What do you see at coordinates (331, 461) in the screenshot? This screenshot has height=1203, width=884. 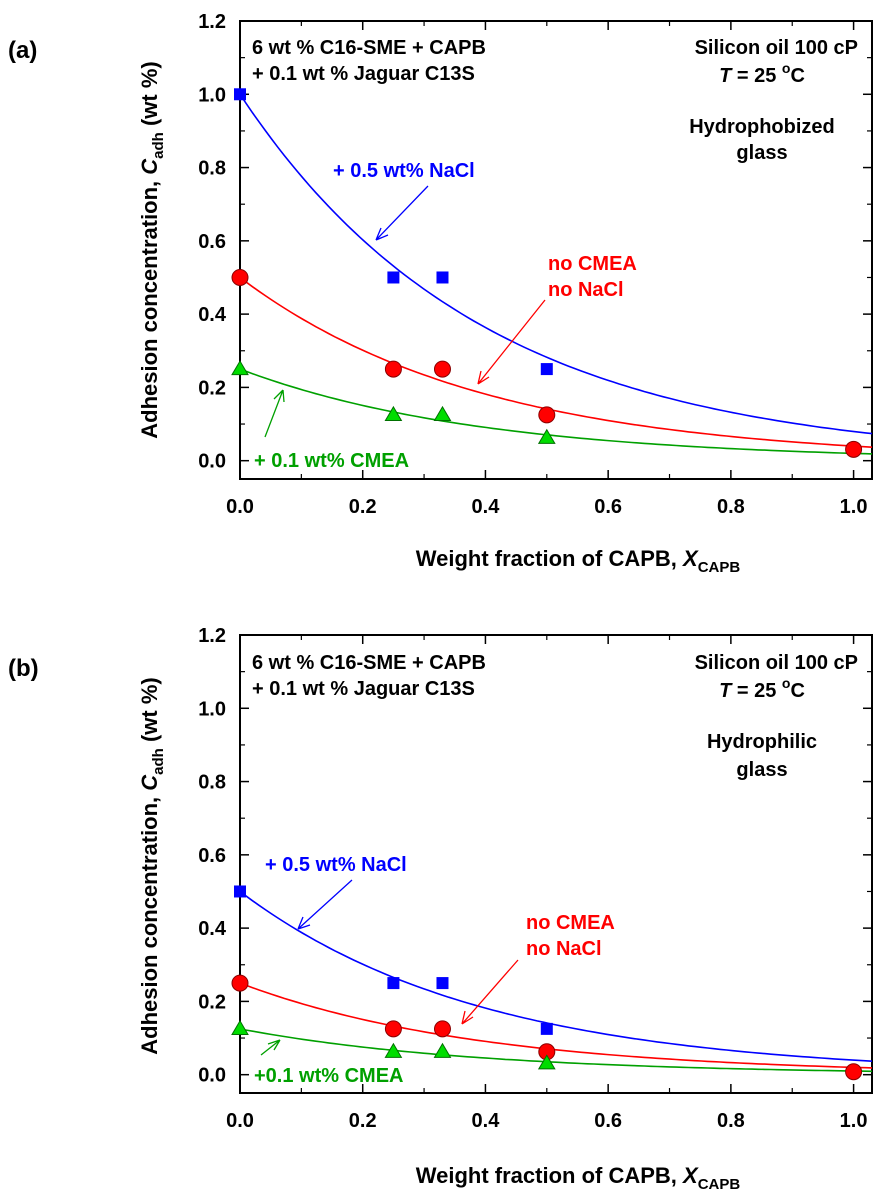 I see `series-label-cmea: + 0.1 wt% CMEA` at bounding box center [331, 461].